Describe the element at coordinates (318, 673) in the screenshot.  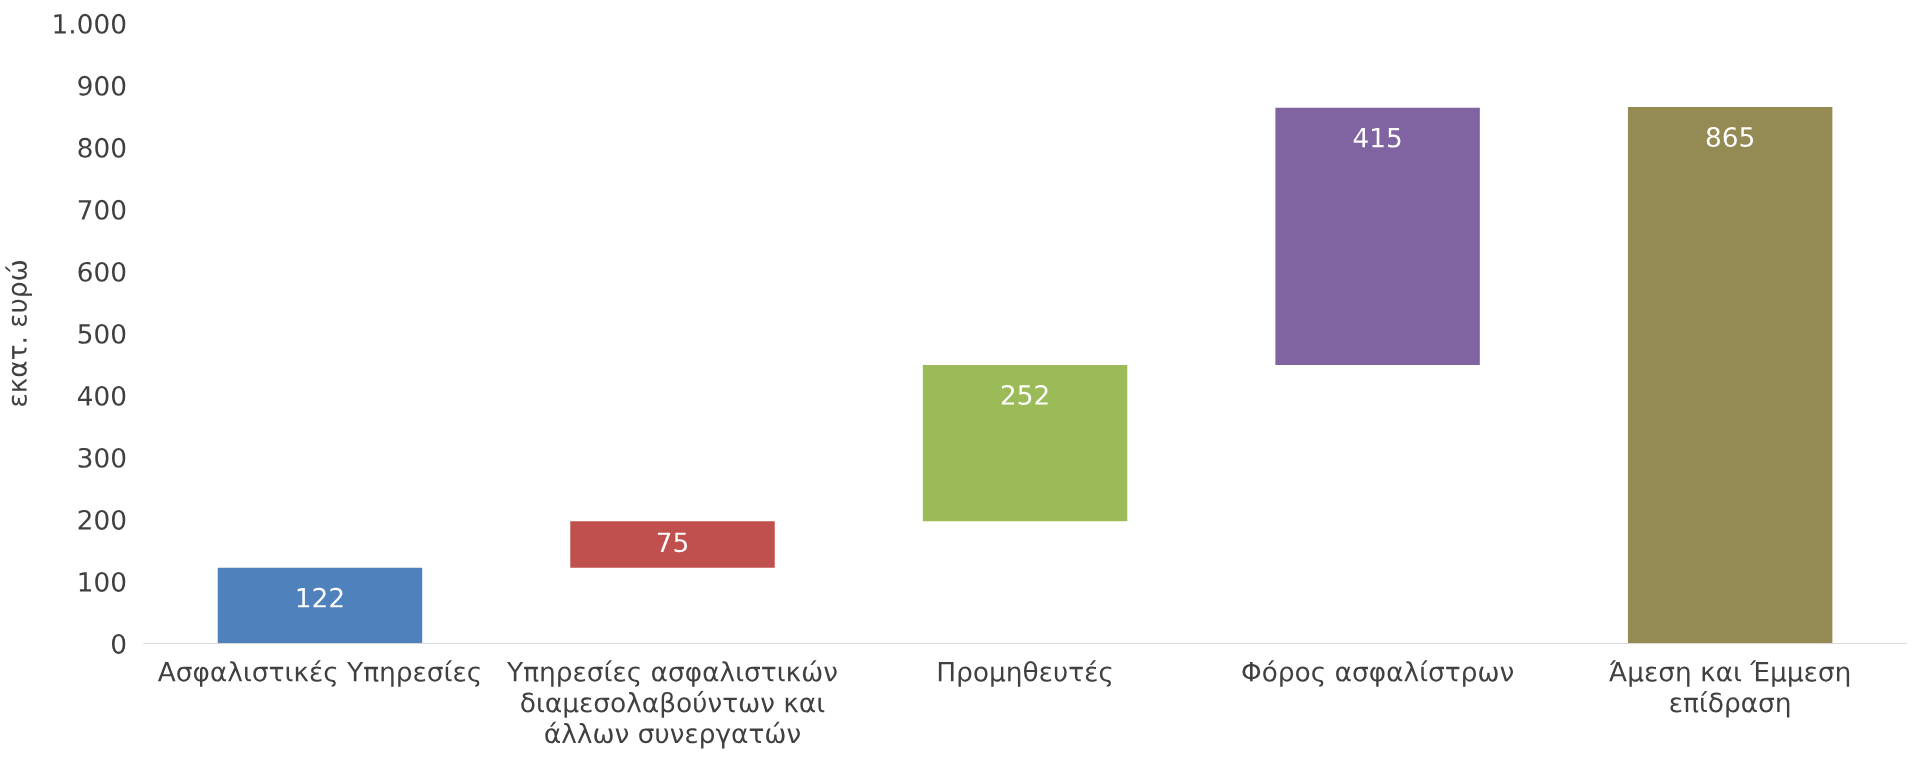
I see `x-tick-label: Ασφαλιστικές Υπηρεσίες` at that location.